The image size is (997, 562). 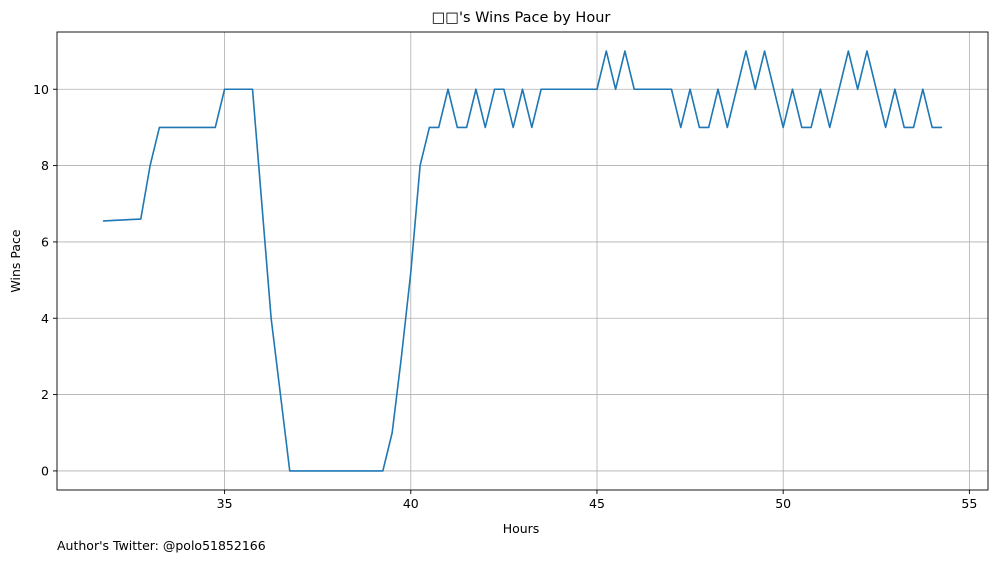 I want to click on y-tick-label: 0, so click(x=45, y=470).